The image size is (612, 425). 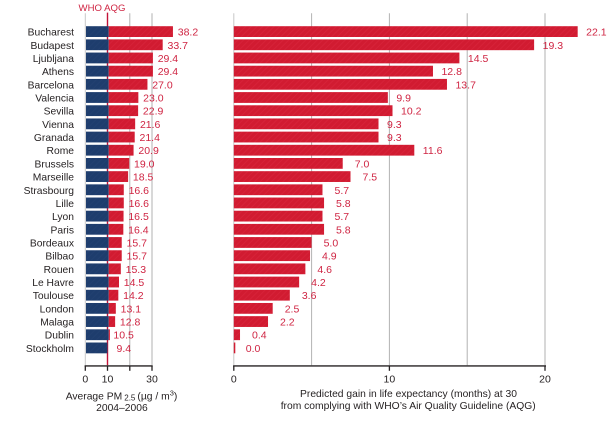 What do you see at coordinates (152, 380) in the screenshot?
I see `svg-text: 30` at bounding box center [152, 380].